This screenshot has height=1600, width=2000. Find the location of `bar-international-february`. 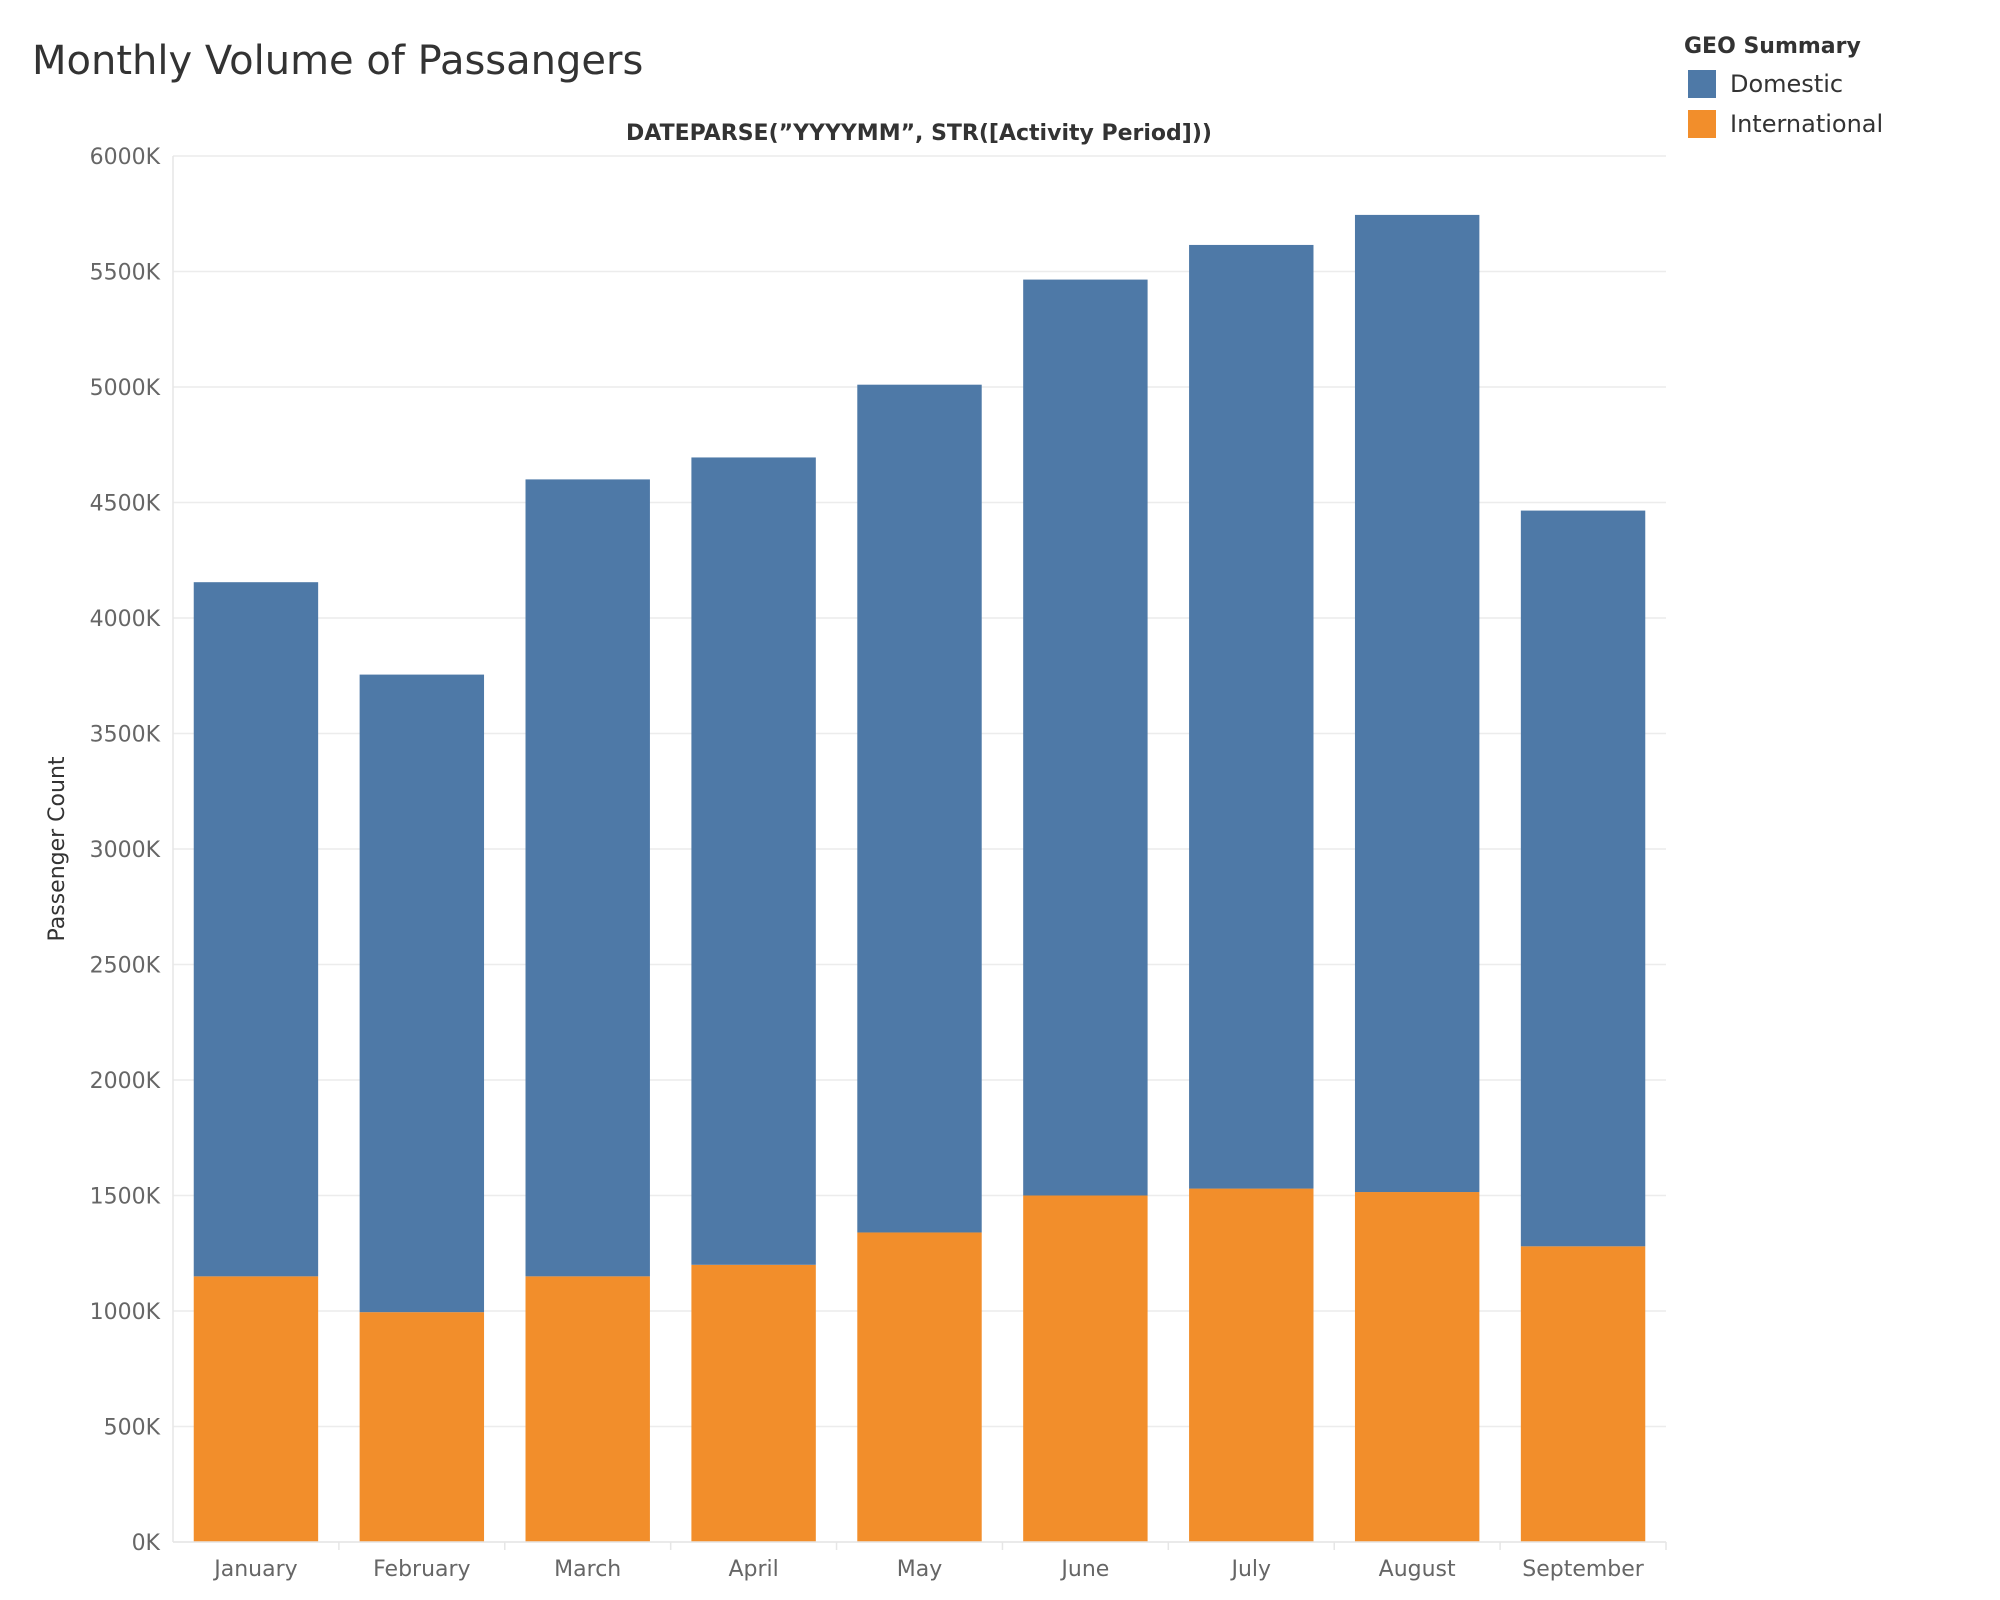

bar-international-february is located at coordinates (422, 1427).